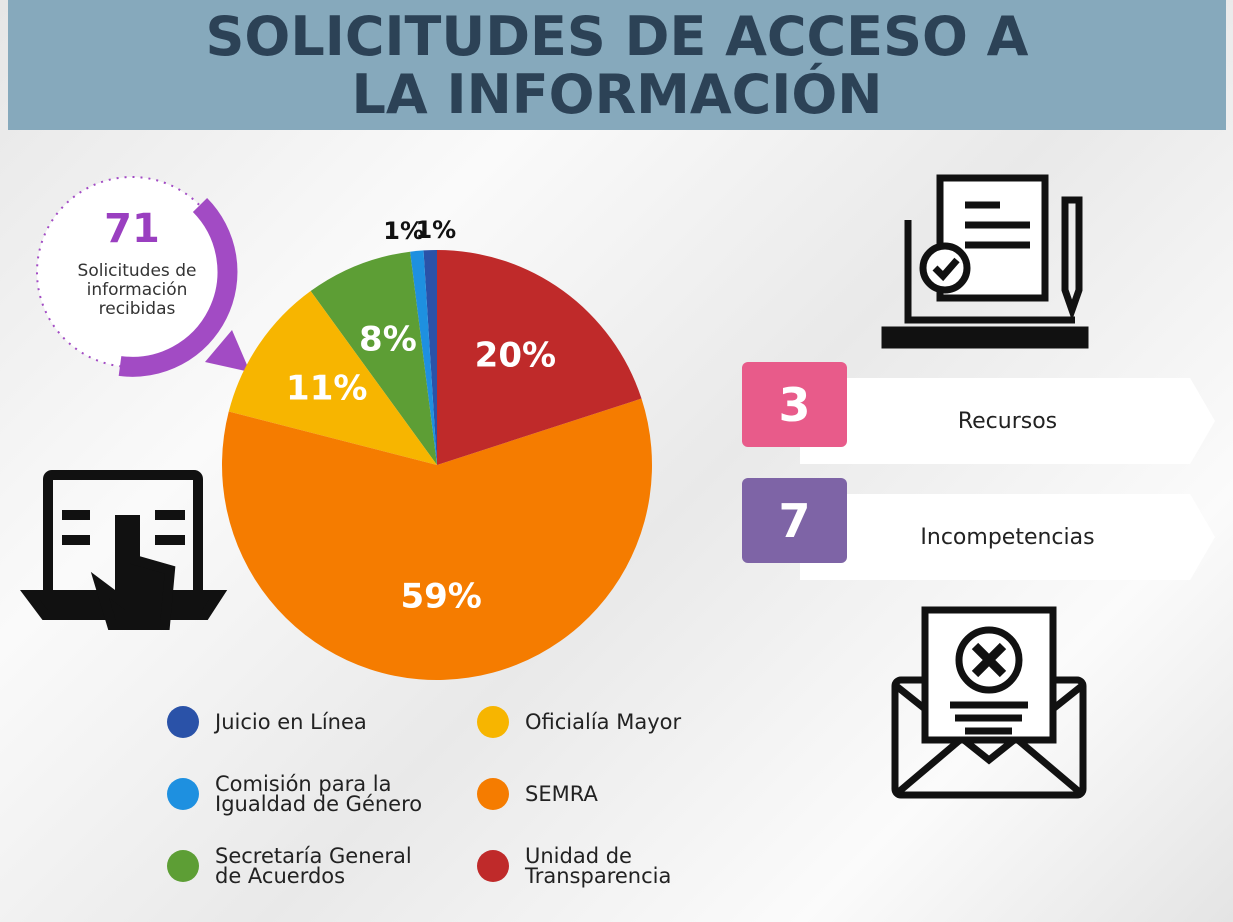  I want to click on stat-value: 7, so click(794, 520).